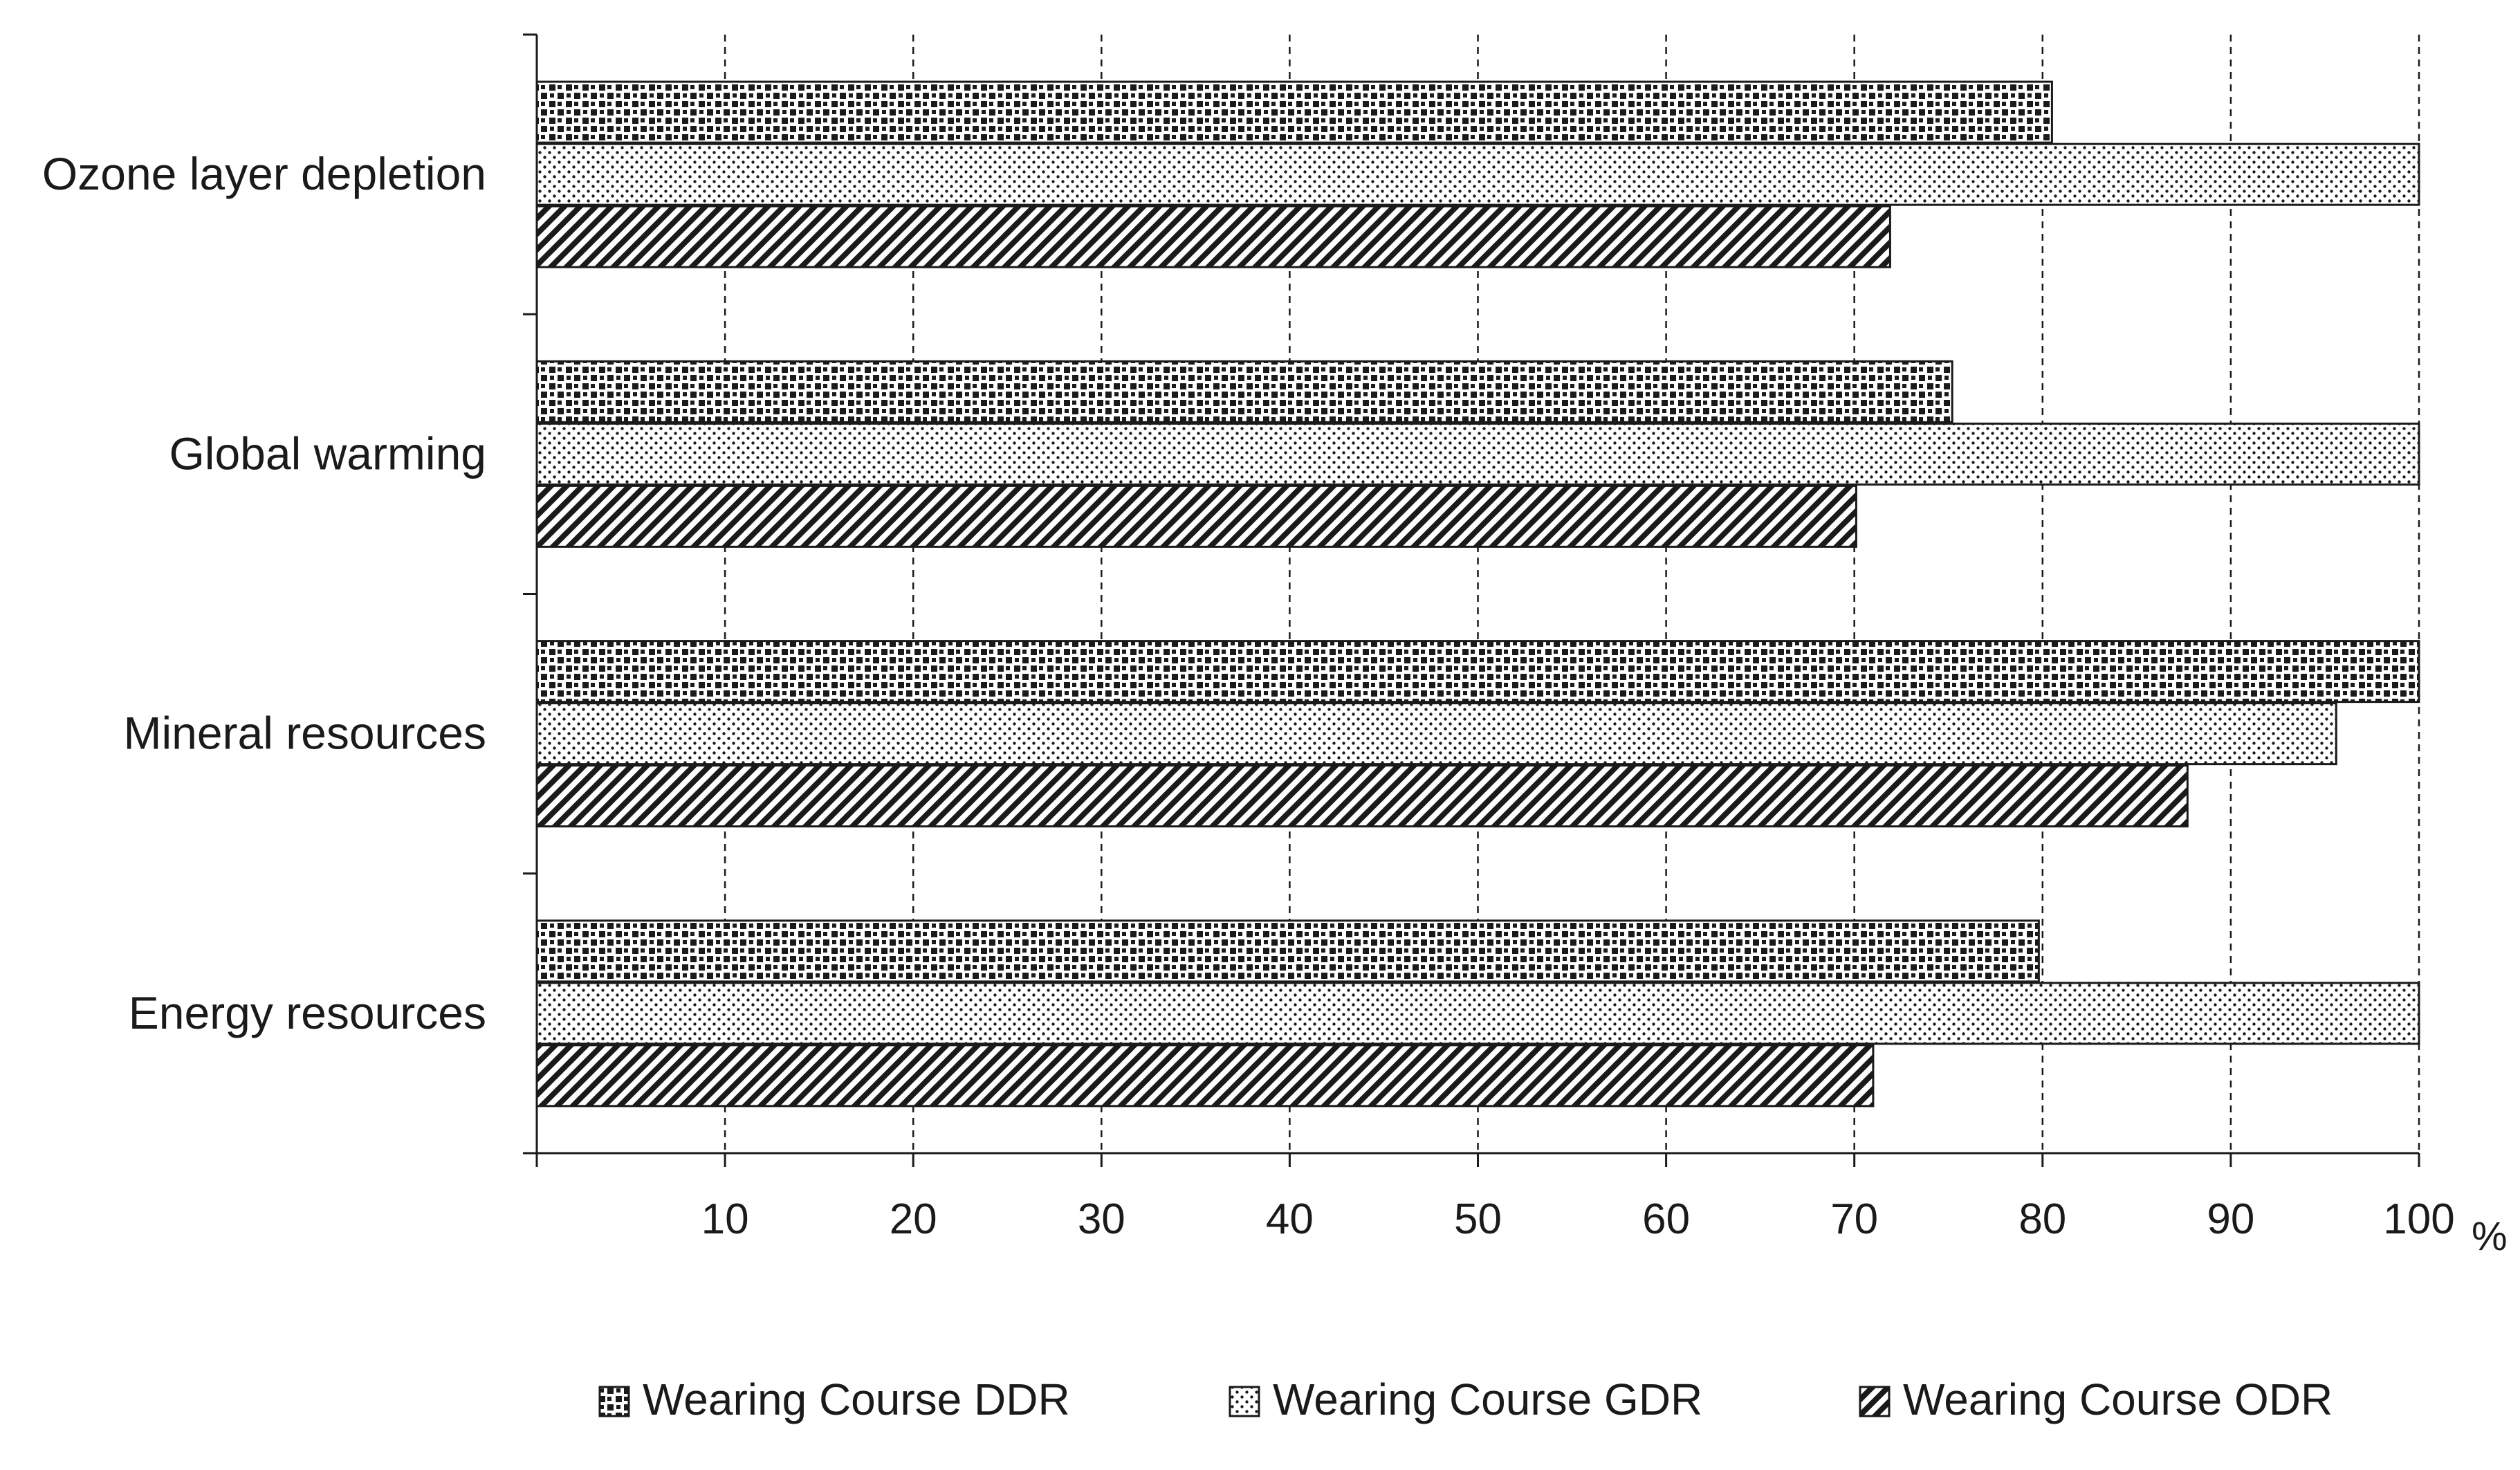 Image resolution: width=2520 pixels, height=1470 pixels. I want to click on legend-label-wearing-course-ddr: Wearing Course DDR, so click(856, 1399).